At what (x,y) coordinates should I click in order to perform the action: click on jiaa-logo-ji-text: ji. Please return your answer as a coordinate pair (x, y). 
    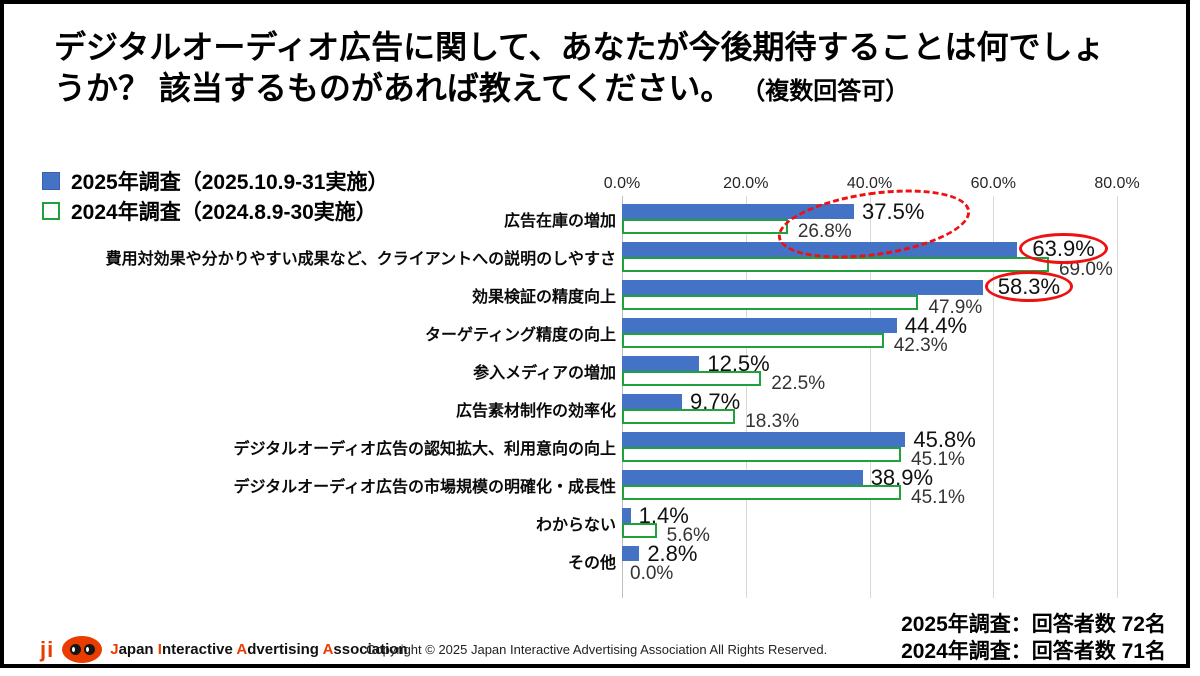
    Looking at the image, I should click on (47, 649).